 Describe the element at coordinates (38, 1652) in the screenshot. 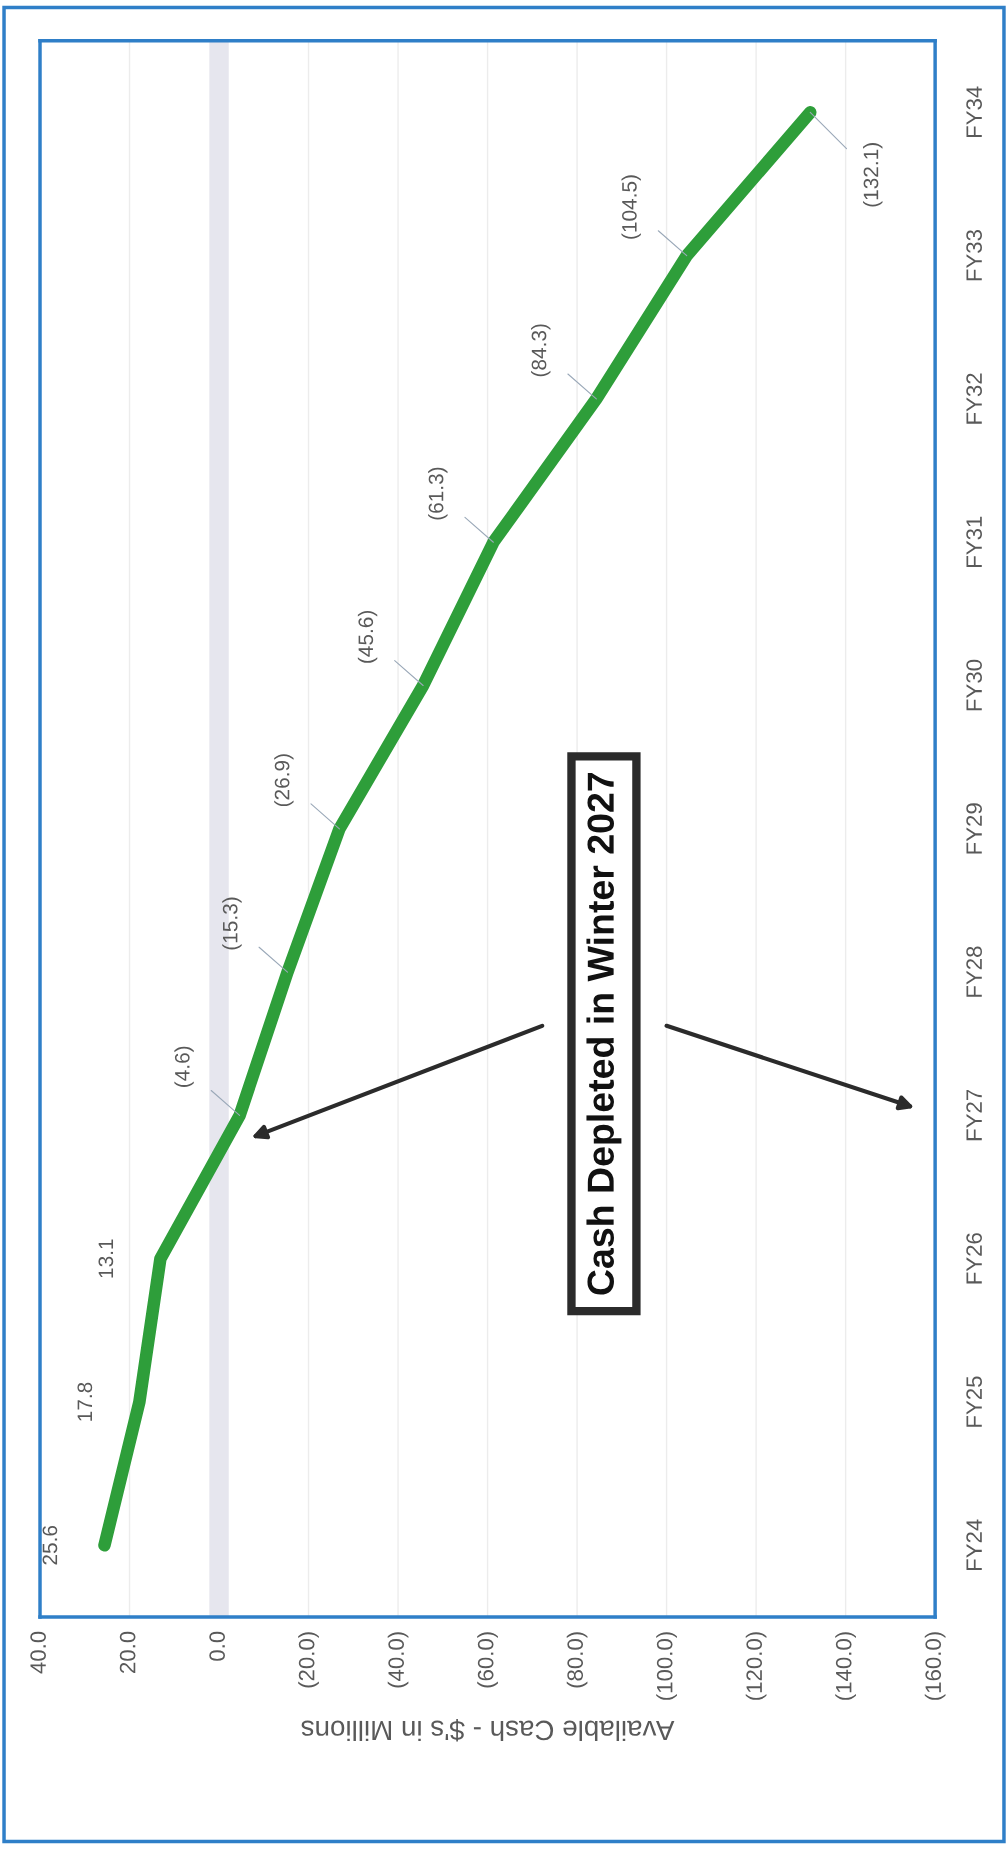

I see `x-tick-label: 40.0` at that location.